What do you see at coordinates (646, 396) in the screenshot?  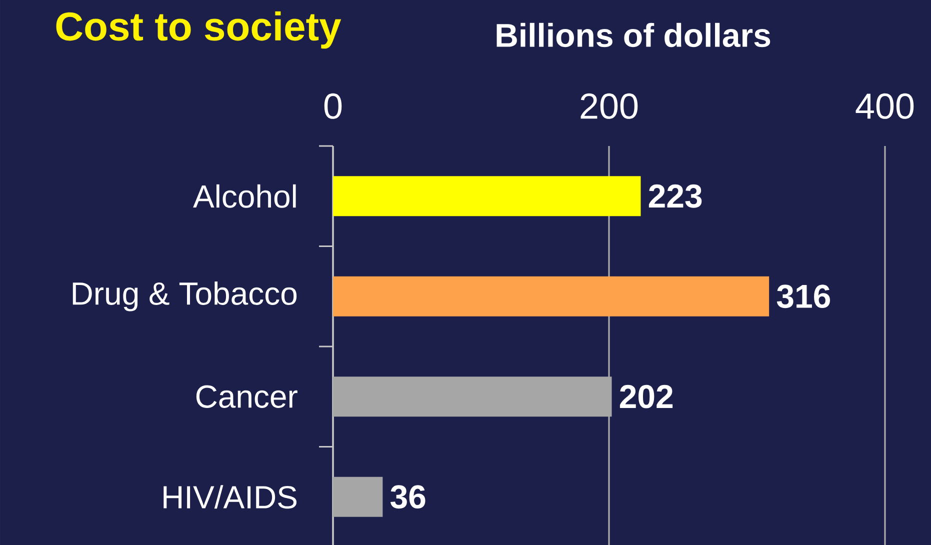 I see `data-label: 202` at bounding box center [646, 396].